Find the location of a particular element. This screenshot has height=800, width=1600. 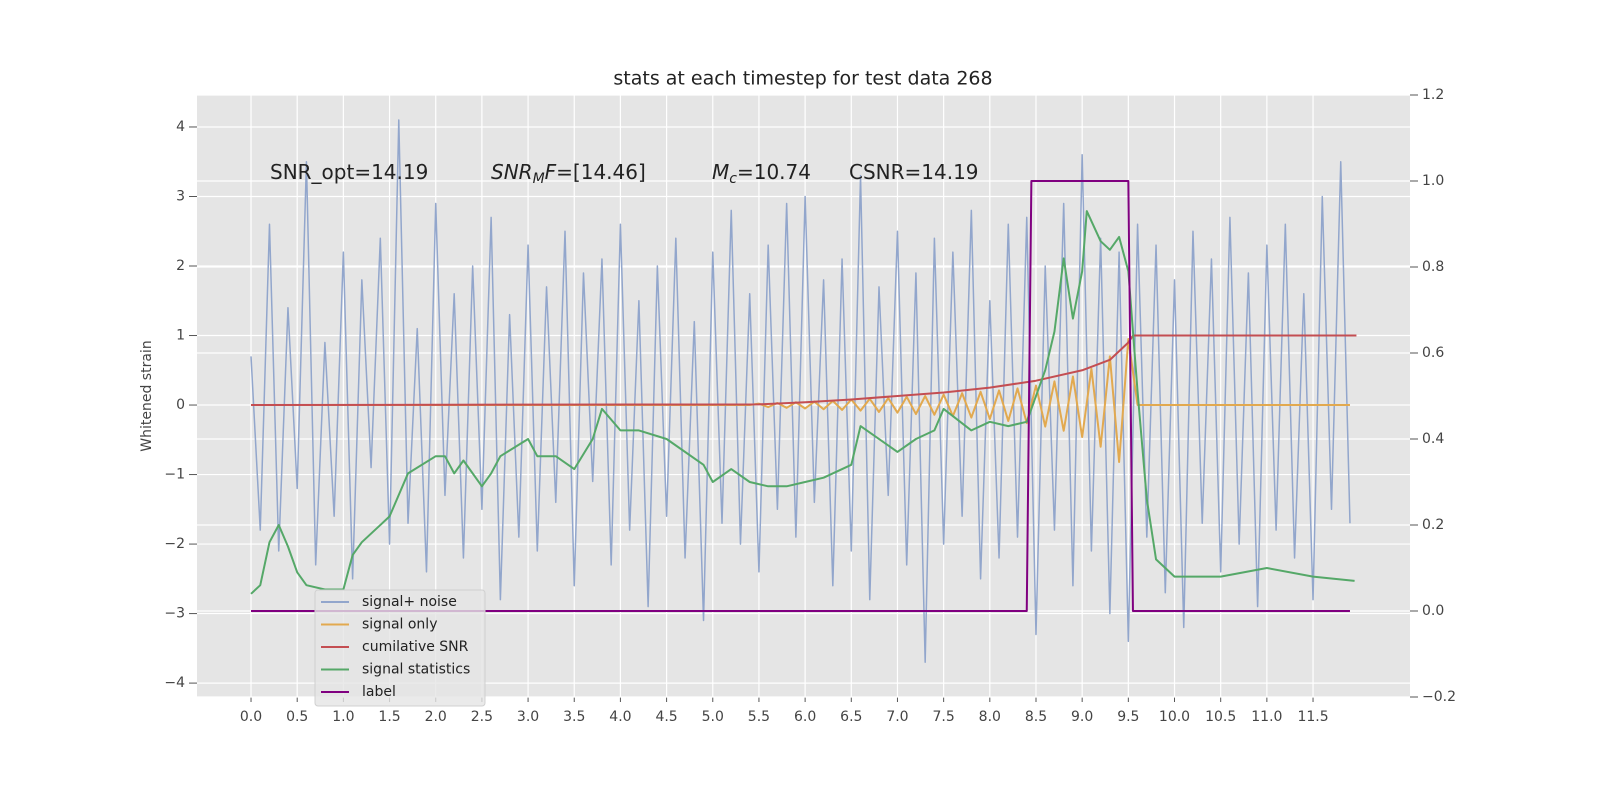

series-line is located at coordinates (804, 370).